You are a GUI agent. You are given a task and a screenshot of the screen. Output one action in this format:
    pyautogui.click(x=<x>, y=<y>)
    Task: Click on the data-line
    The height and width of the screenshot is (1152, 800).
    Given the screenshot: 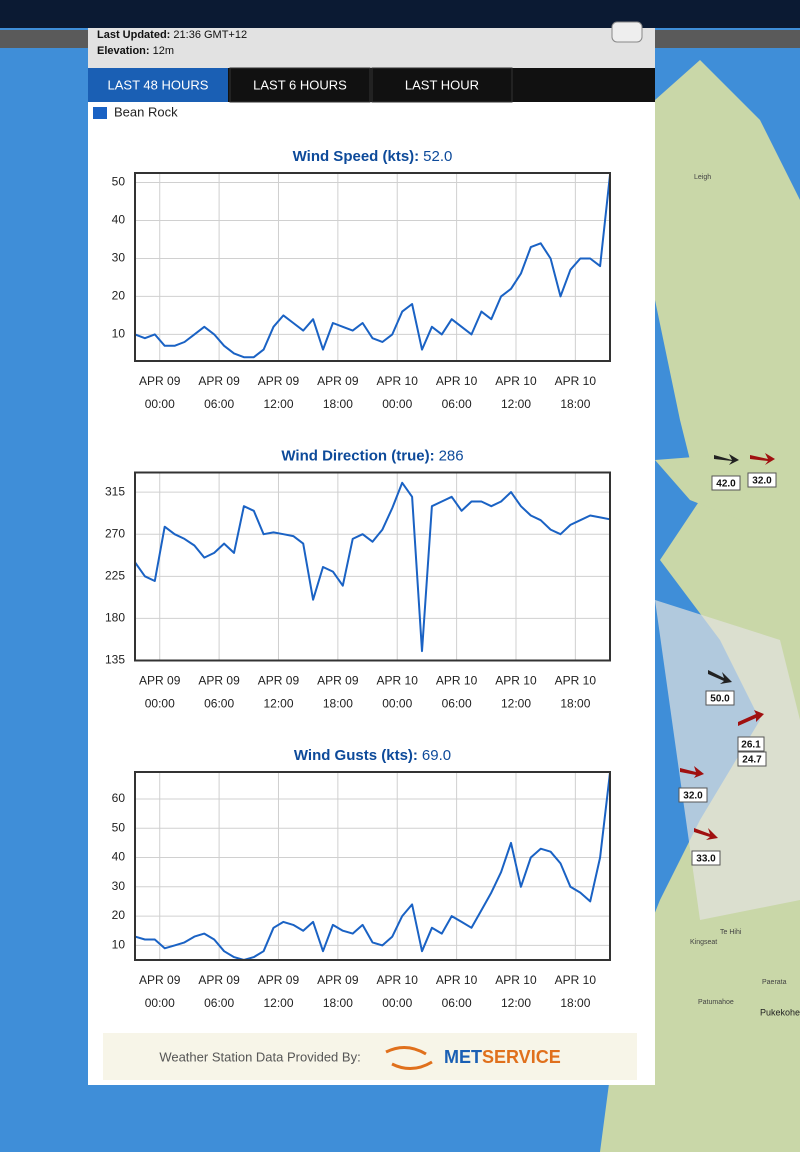 What is the action you would take?
    pyautogui.click(x=372, y=266)
    